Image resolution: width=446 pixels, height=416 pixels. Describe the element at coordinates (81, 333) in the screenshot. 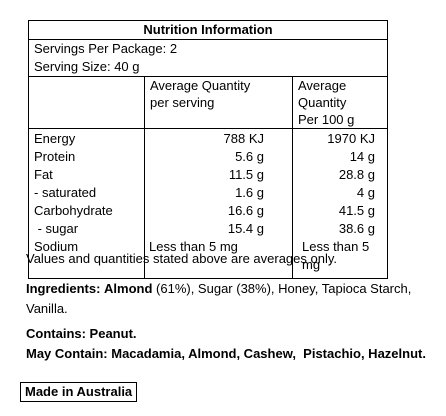

I see `contains-statement: Contains: Peanut.` at that location.